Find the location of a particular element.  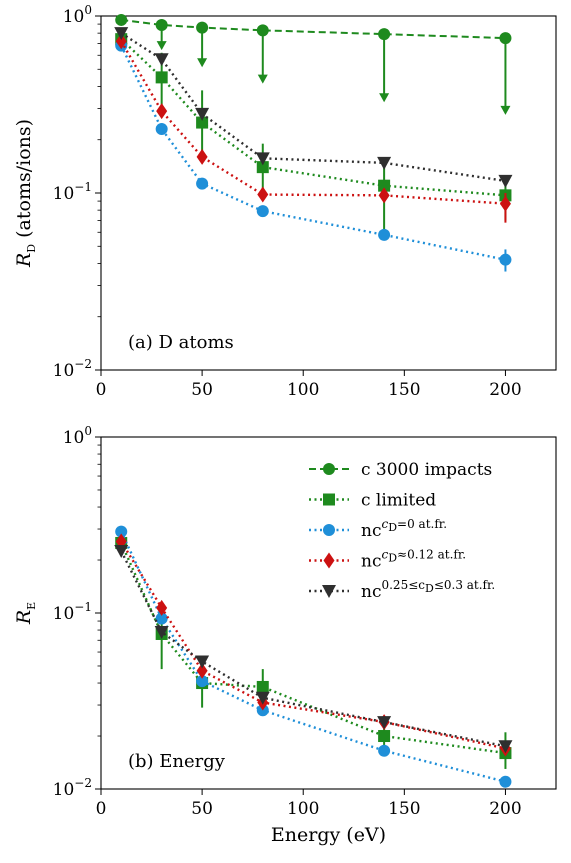

legend-label-sup-rest: ≈0.12 at.fr. is located at coordinates (431, 555).